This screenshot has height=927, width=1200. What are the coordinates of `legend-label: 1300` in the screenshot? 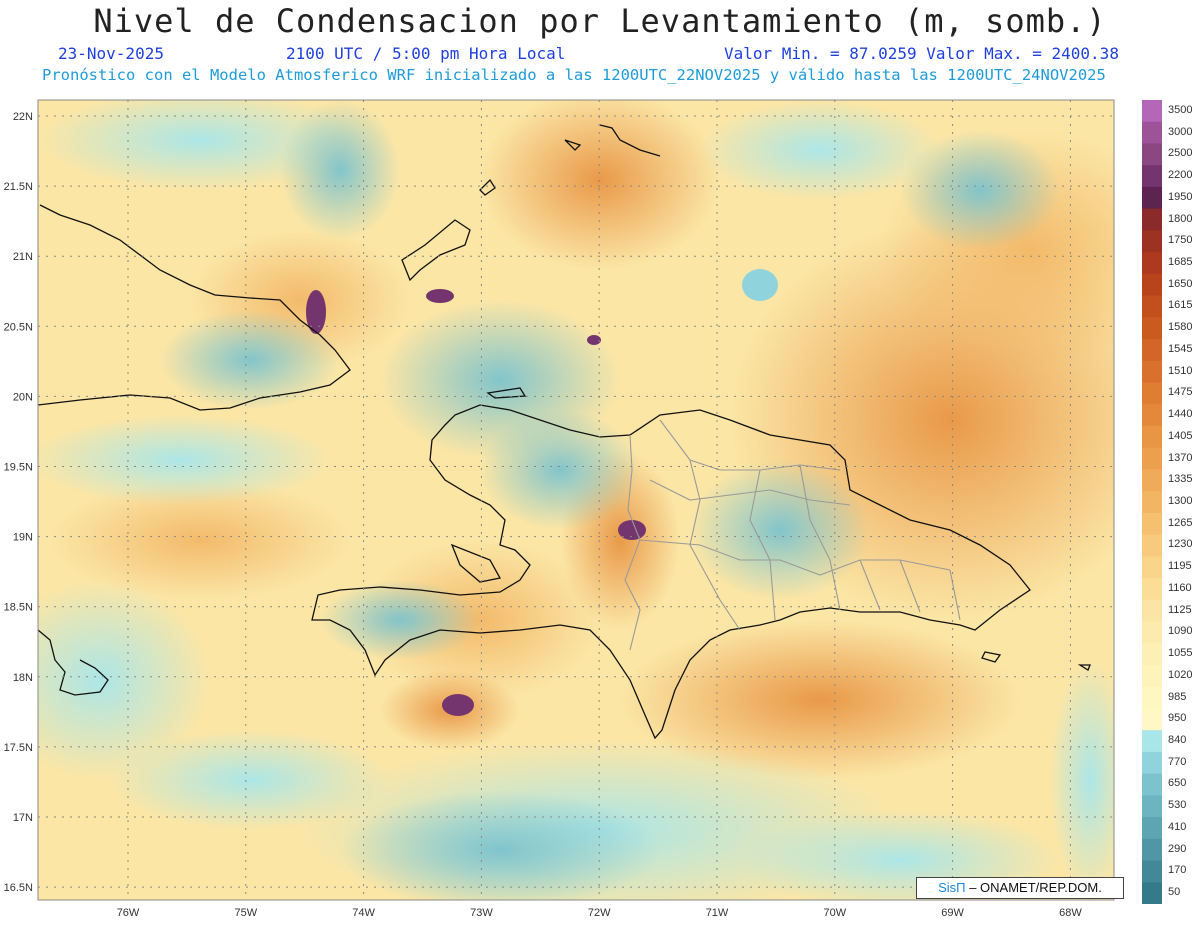 It's located at (1180, 501).